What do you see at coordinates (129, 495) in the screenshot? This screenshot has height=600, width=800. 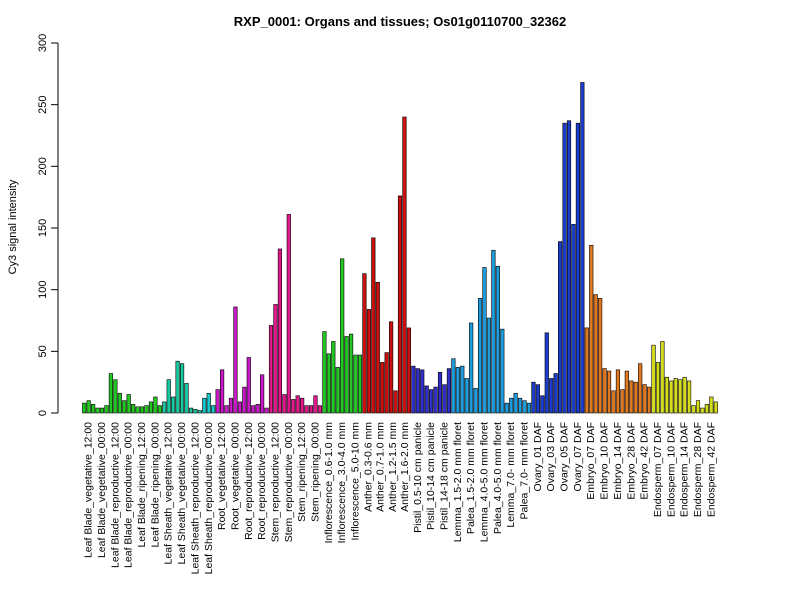 I see `x-tick-label: Leaf Blade_reproductive_00:00` at bounding box center [129, 495].